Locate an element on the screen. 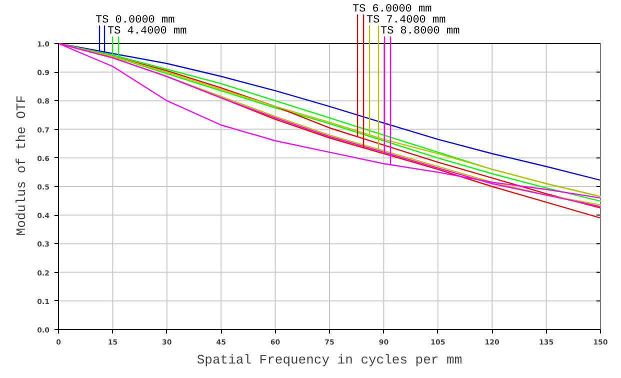 The image size is (621, 378). series-label: TS 4.4000 mm is located at coordinates (148, 32).